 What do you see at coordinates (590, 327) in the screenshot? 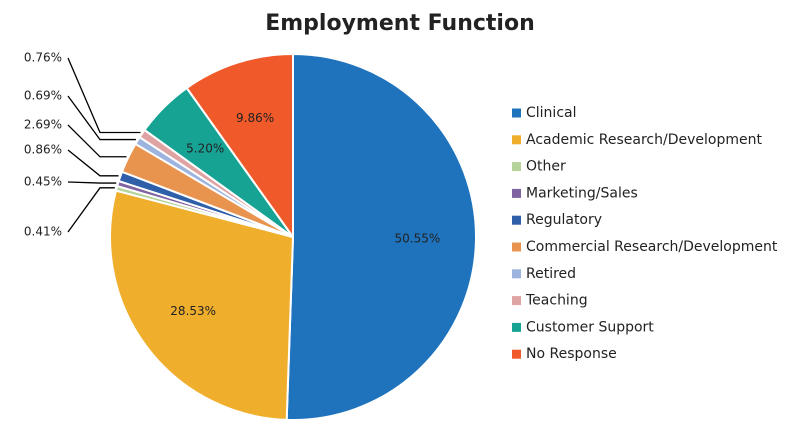
I see `legend-label: Customer Support` at bounding box center [590, 327].